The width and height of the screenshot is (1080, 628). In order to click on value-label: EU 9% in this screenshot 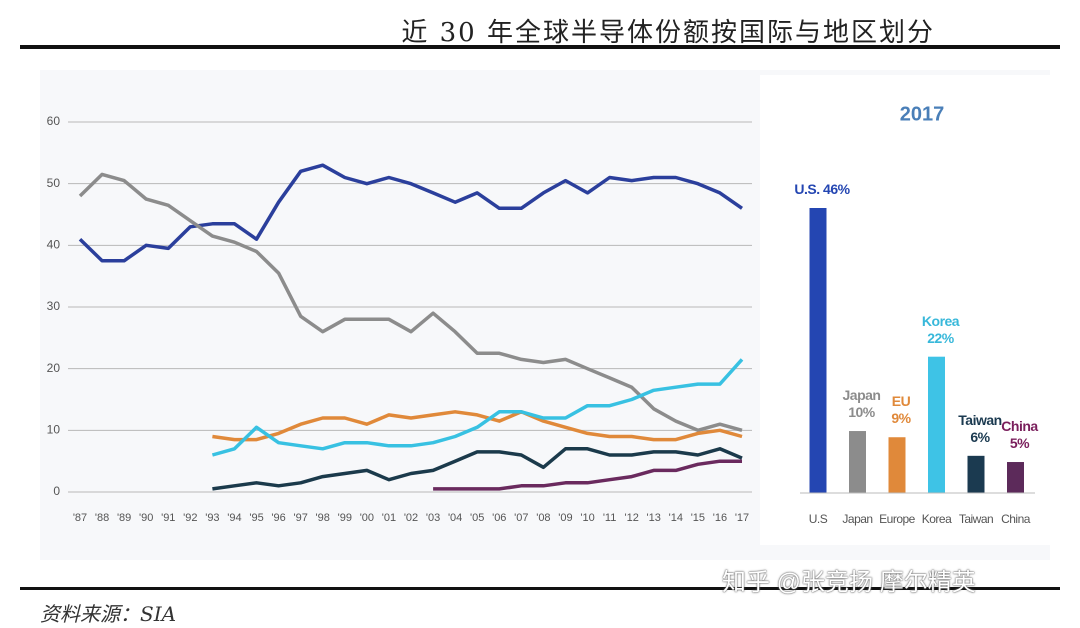, I will do `click(901, 410)`.